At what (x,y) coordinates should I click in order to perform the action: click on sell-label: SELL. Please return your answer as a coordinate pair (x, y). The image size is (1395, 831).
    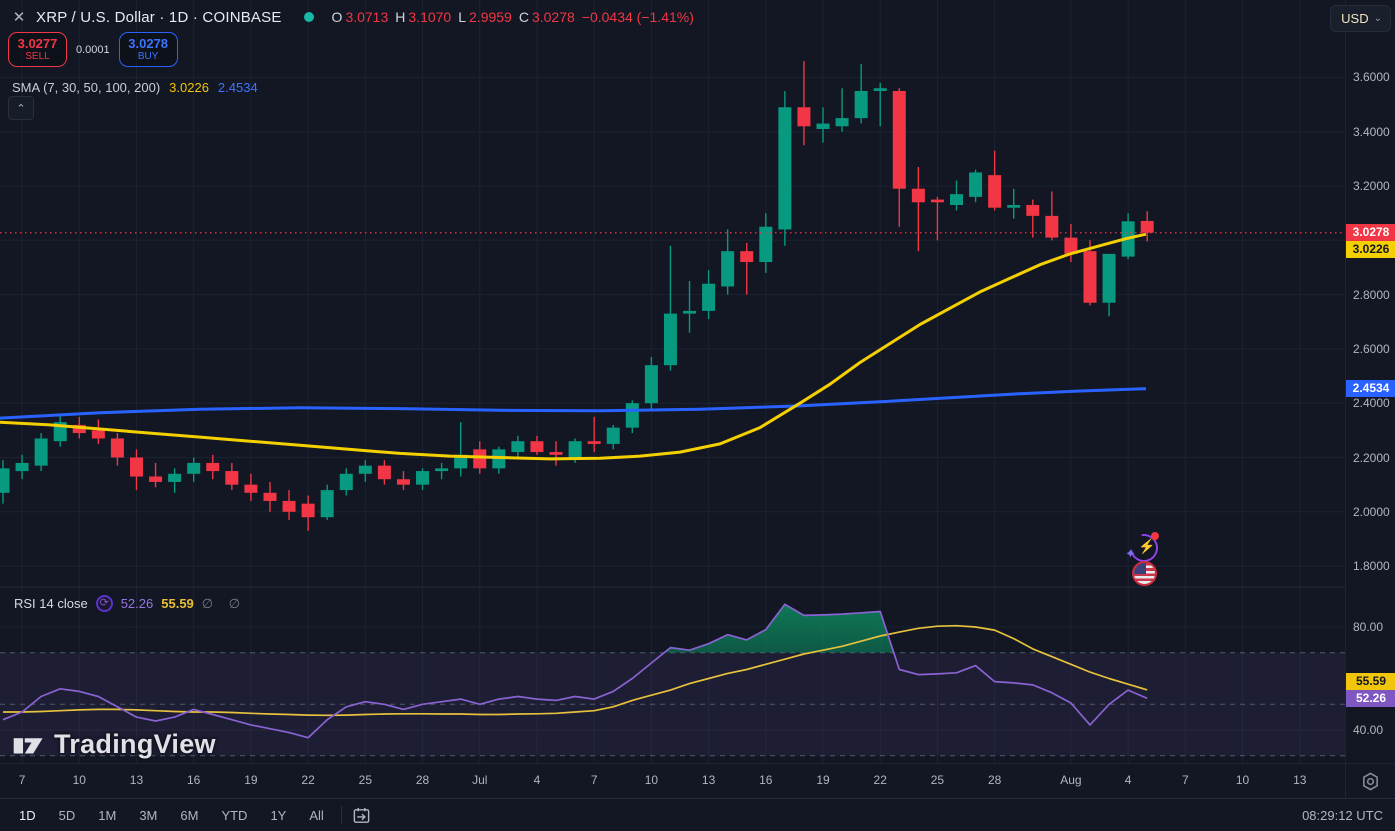
    Looking at the image, I should click on (37, 57).